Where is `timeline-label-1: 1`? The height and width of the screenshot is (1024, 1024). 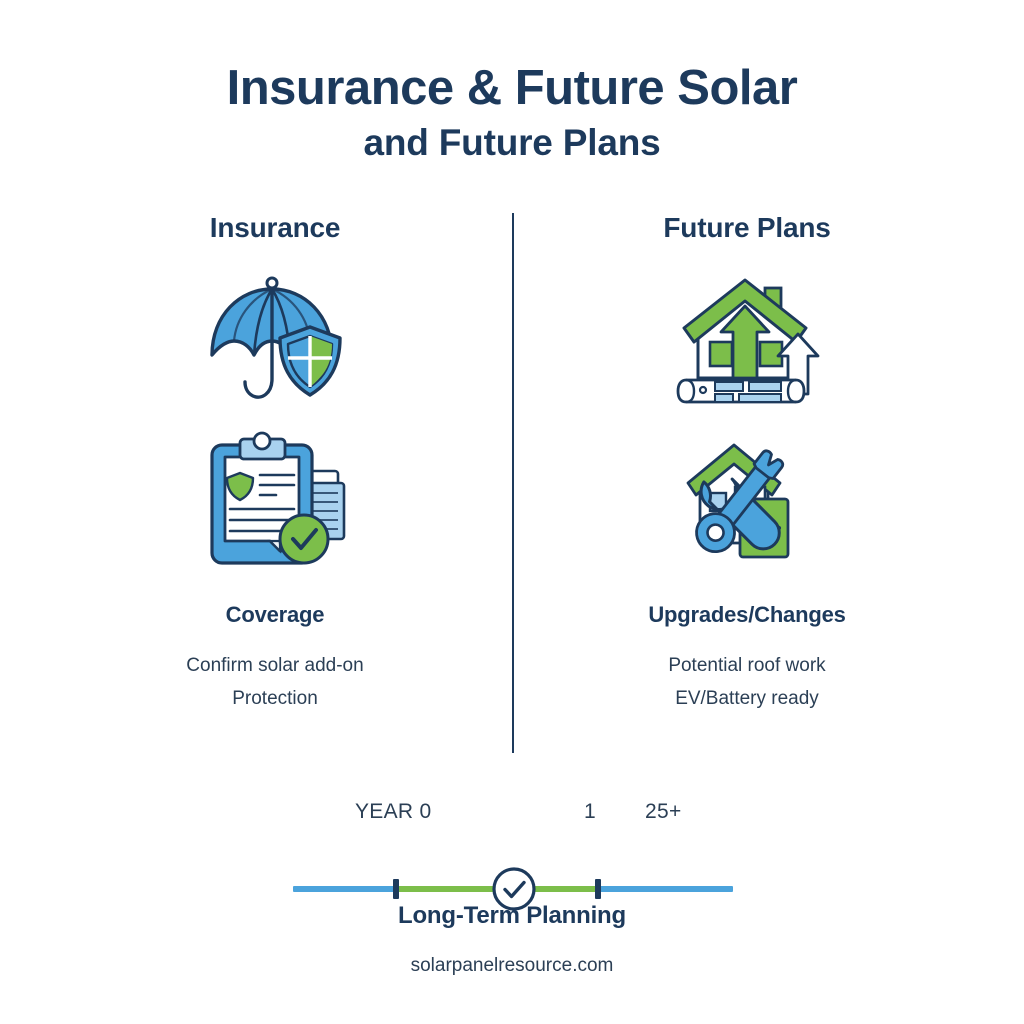 timeline-label-1: 1 is located at coordinates (590, 811).